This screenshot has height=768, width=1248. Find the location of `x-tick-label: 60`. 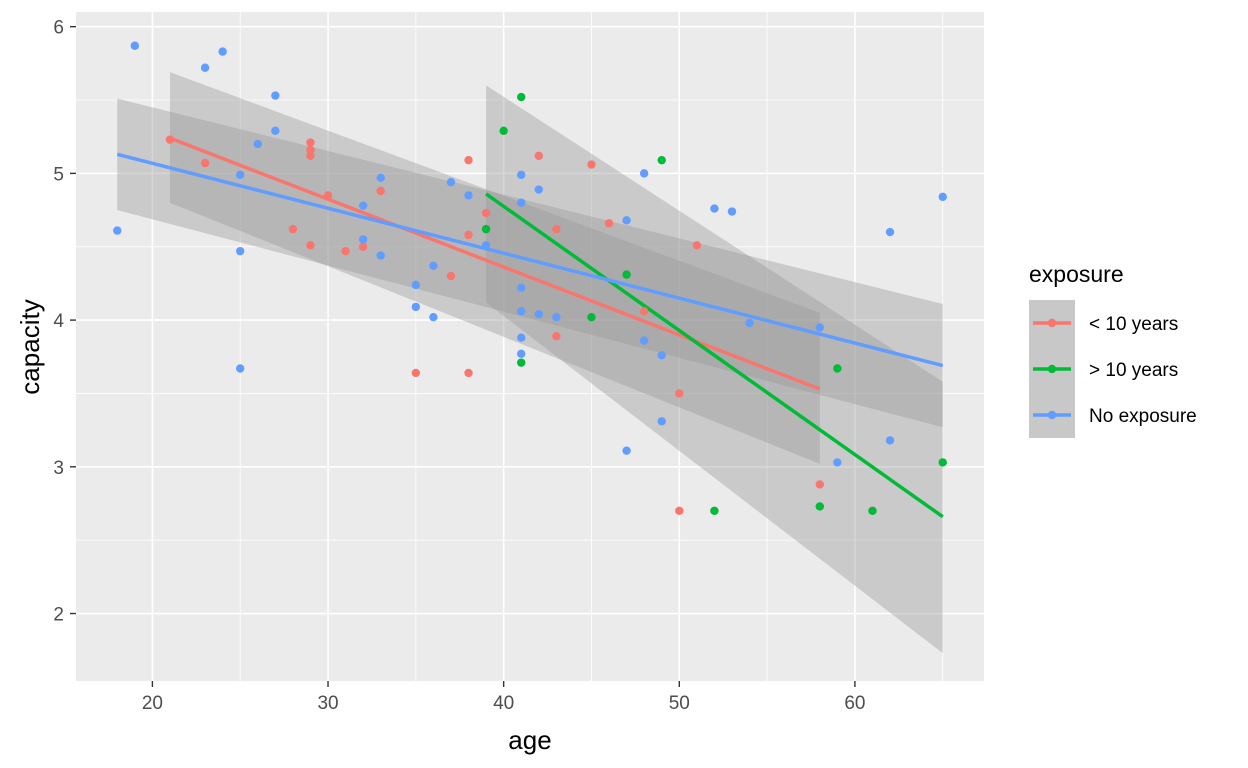

x-tick-label: 60 is located at coordinates (854, 703).